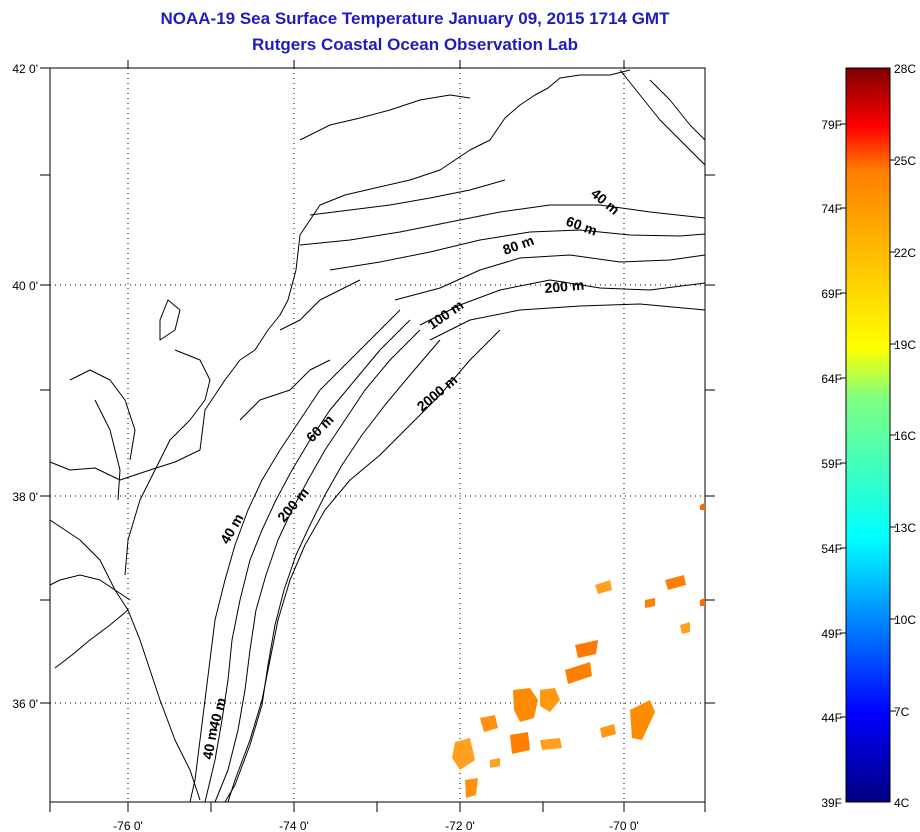 The height and width of the screenshot is (832, 920). Describe the element at coordinates (905, 345) in the screenshot. I see `celsius-label: 19C` at that location.